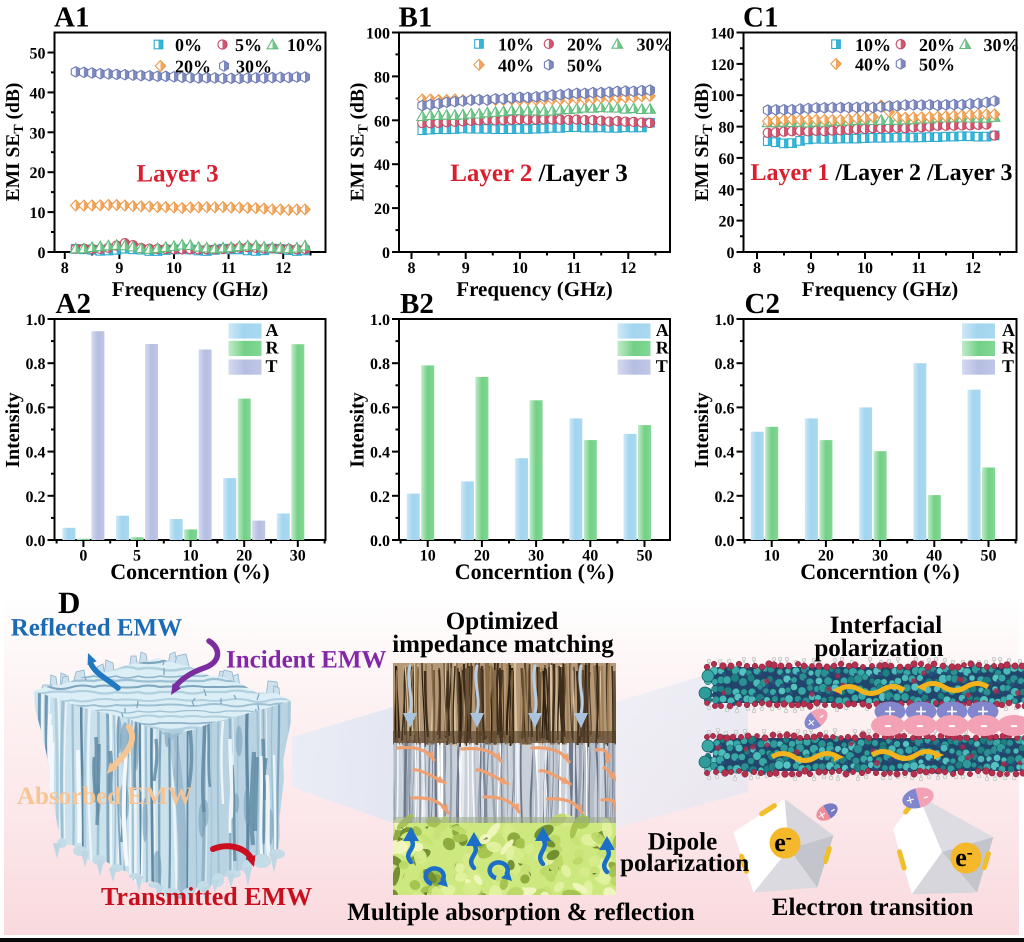  What do you see at coordinates (682, 842) in the screenshot?
I see `svg-text: Dipole` at bounding box center [682, 842].